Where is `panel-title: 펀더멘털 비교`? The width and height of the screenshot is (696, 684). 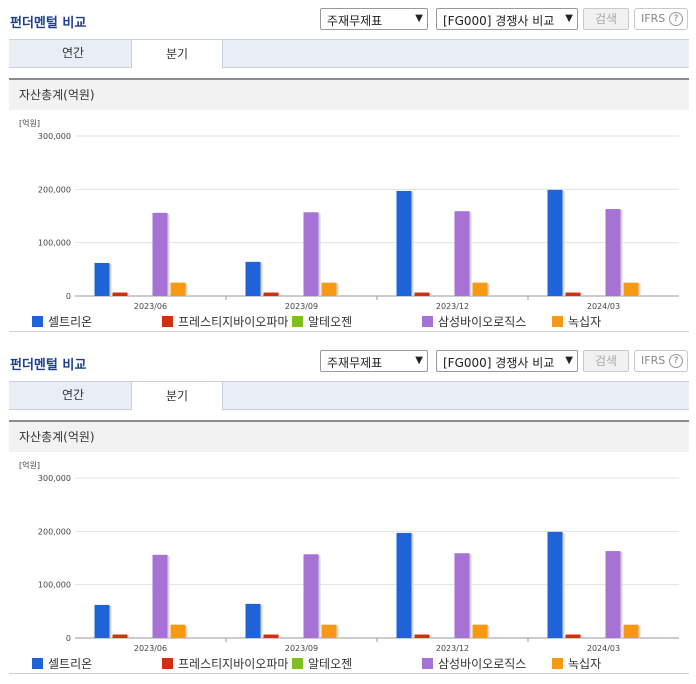 panel-title: 펀더멘털 비교 is located at coordinates (48, 365).